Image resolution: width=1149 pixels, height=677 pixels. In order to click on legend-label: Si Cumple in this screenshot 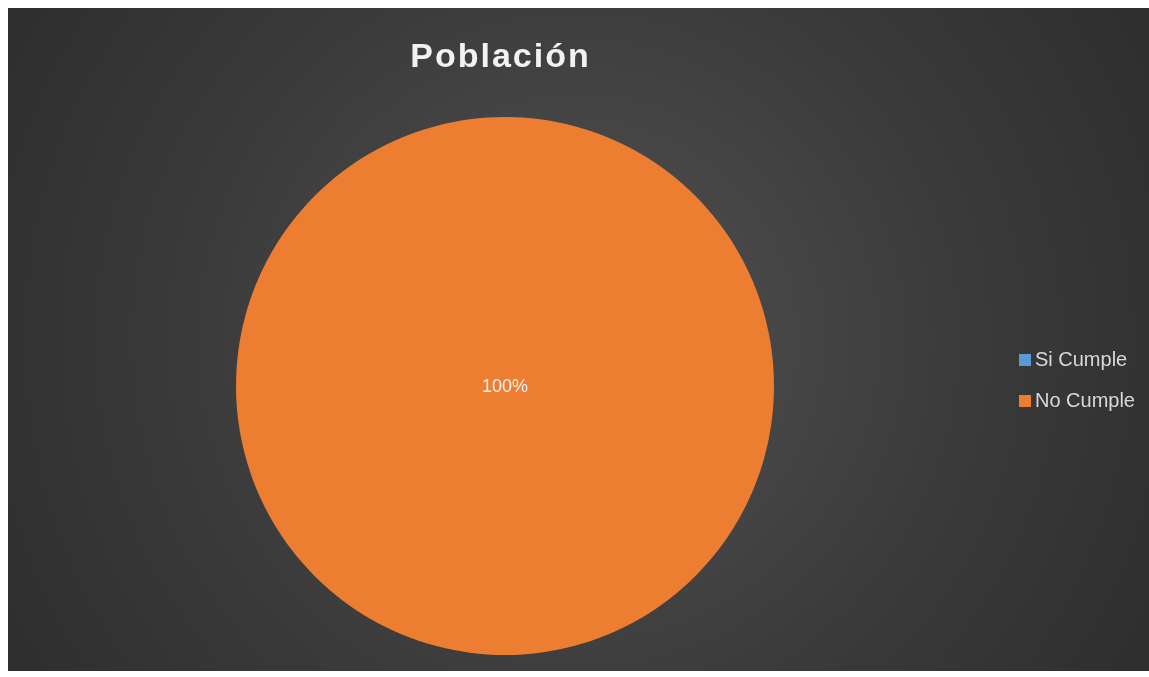, I will do `click(1081, 359)`.